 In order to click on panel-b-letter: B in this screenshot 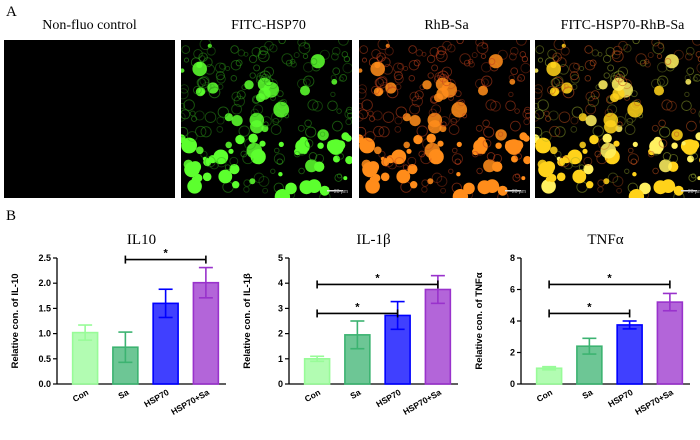, I will do `click(11, 216)`.